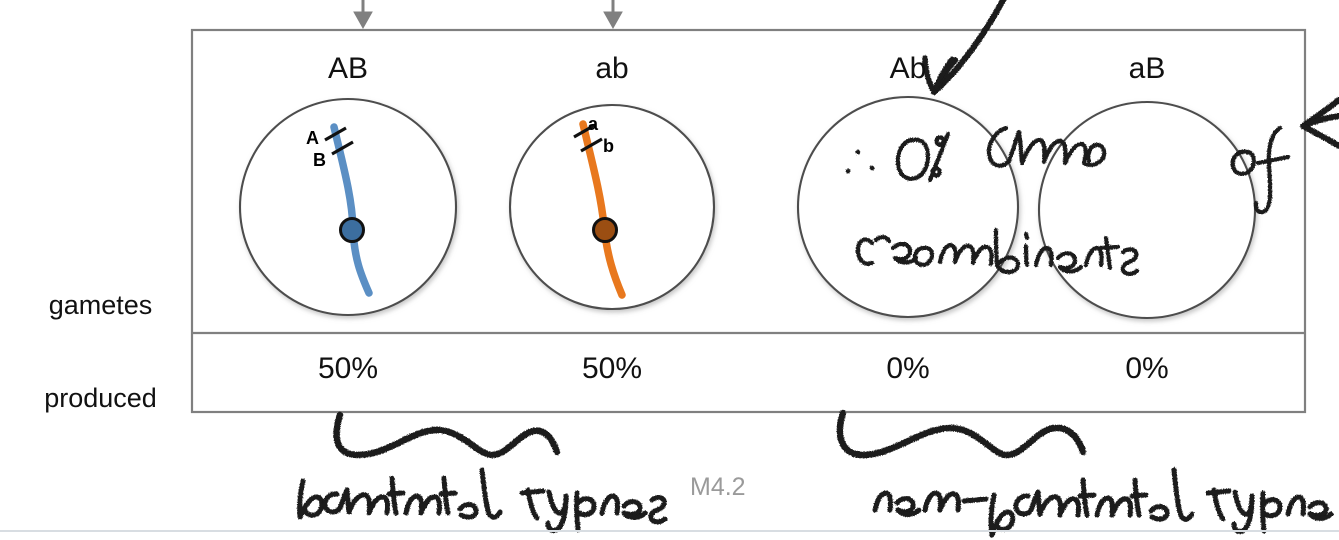  What do you see at coordinates (593, 124) in the screenshot?
I see `allele-label-a: a` at bounding box center [593, 124].